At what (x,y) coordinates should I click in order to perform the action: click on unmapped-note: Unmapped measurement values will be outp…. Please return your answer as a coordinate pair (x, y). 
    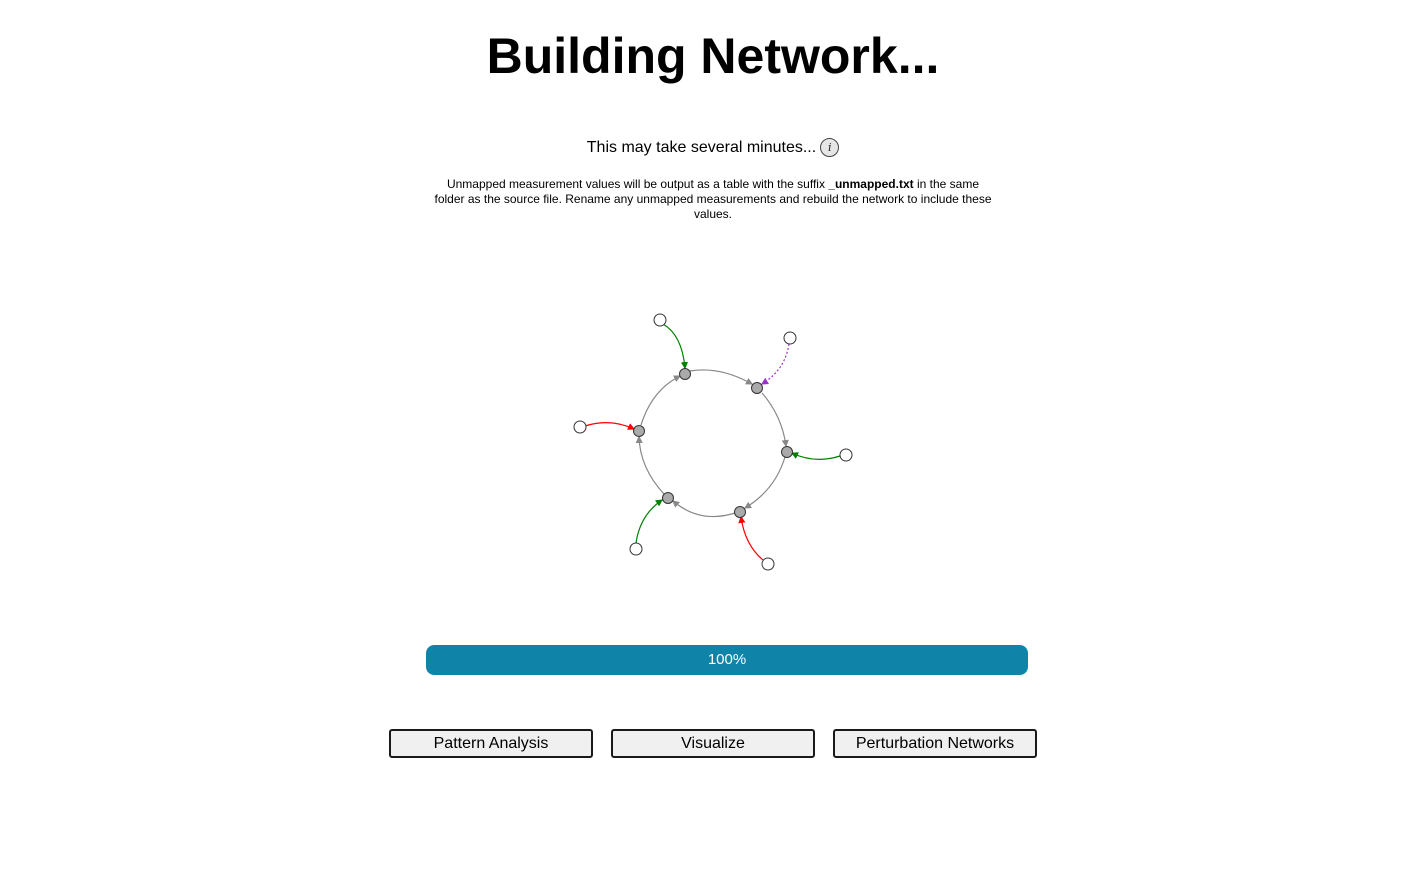
    Looking at the image, I should click on (713, 199).